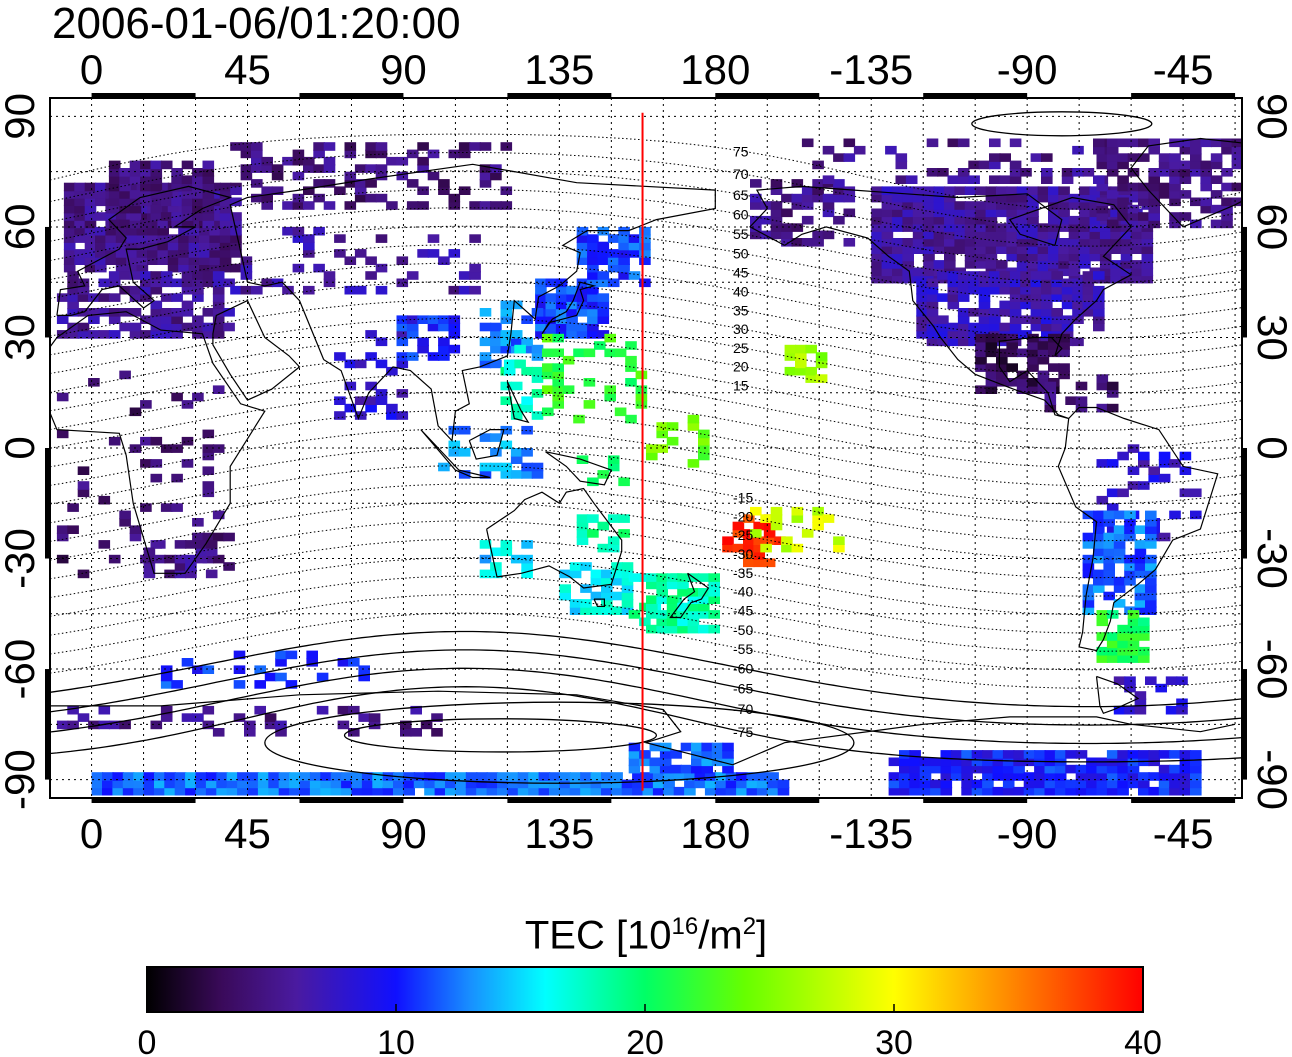  Describe the element at coordinates (743, 630) in the screenshot. I see `magnetic-label: -50` at that location.